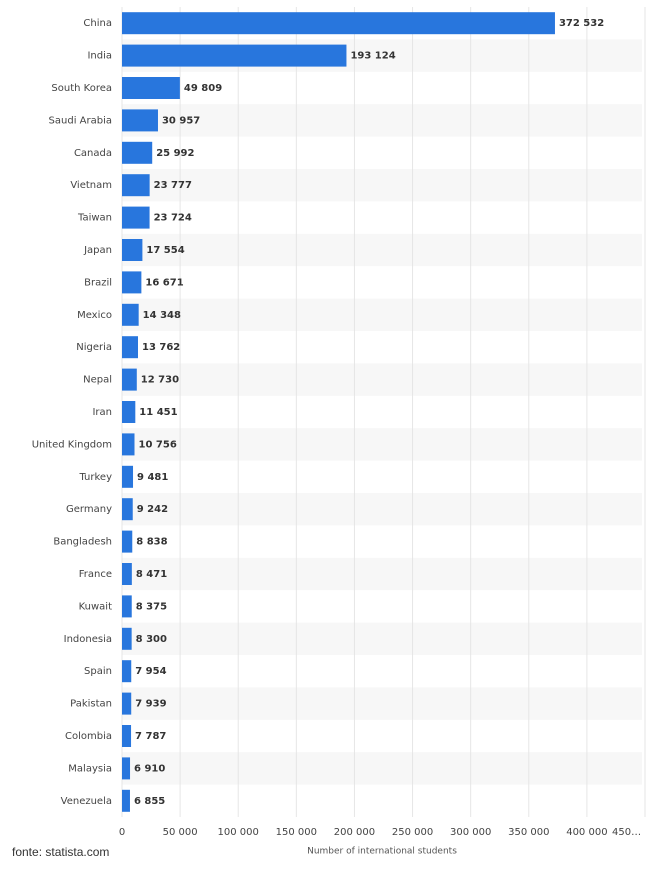 The width and height of the screenshot is (669, 869). What do you see at coordinates (88, 639) in the screenshot?
I see `category-label: Indonesia` at bounding box center [88, 639].